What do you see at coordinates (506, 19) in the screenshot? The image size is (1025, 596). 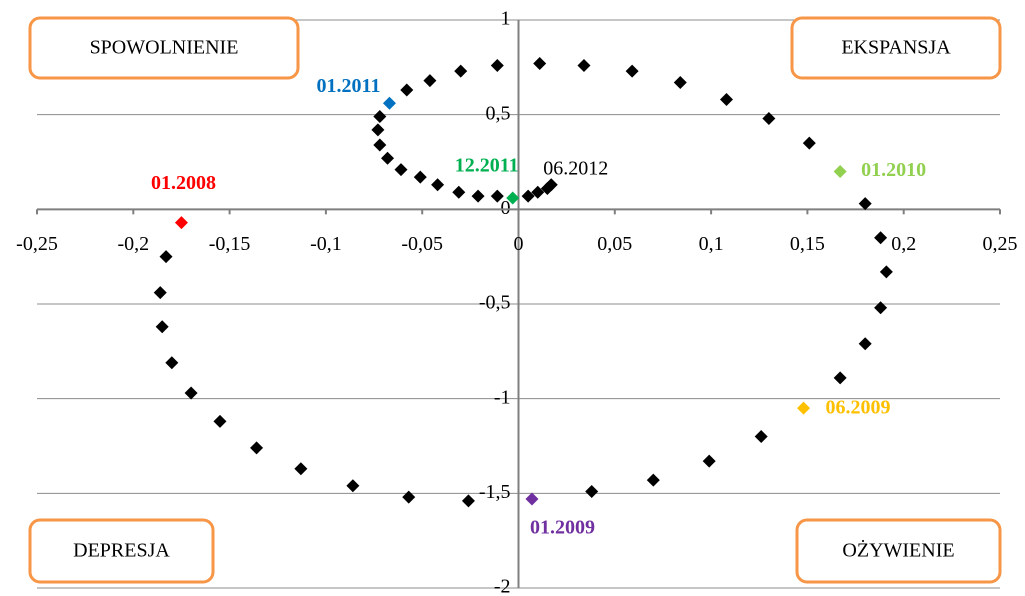 I see `y-tick-label: 1` at bounding box center [506, 19].